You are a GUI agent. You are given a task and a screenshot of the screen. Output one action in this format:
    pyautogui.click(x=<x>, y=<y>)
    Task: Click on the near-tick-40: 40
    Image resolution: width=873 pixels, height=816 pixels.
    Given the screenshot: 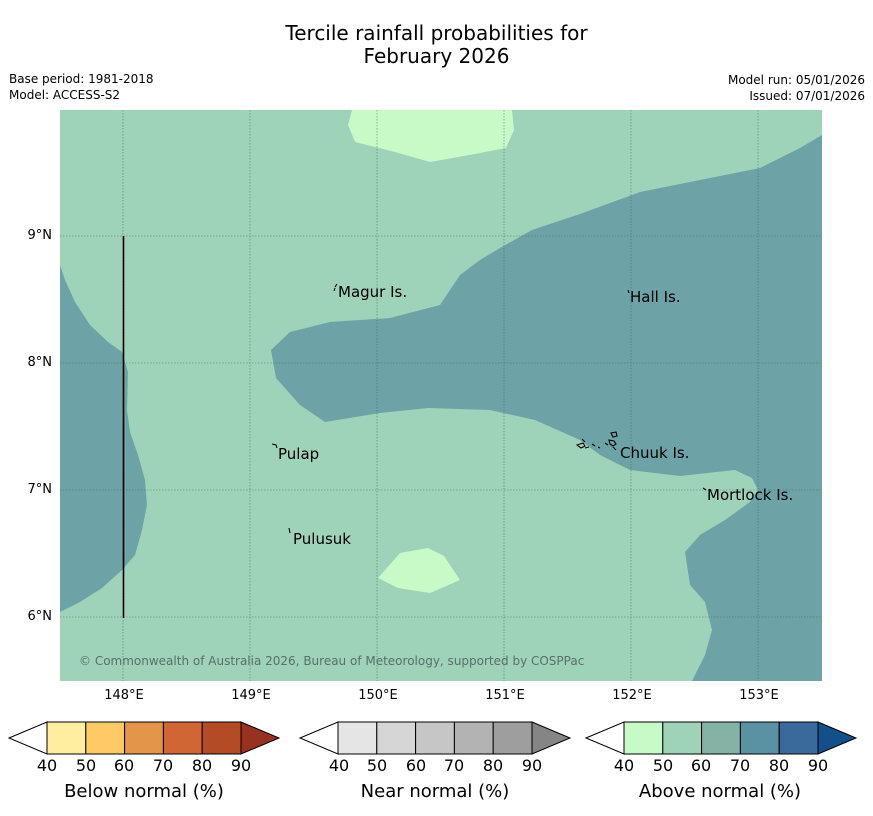 What is the action you would take?
    pyautogui.click(x=339, y=765)
    